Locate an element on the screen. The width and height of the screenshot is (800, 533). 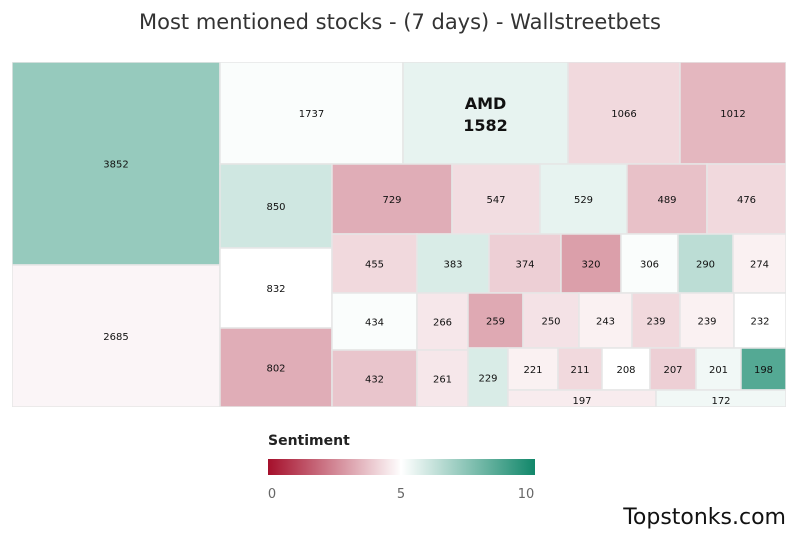
legend-tick-10: 10 is located at coordinates (526, 494).